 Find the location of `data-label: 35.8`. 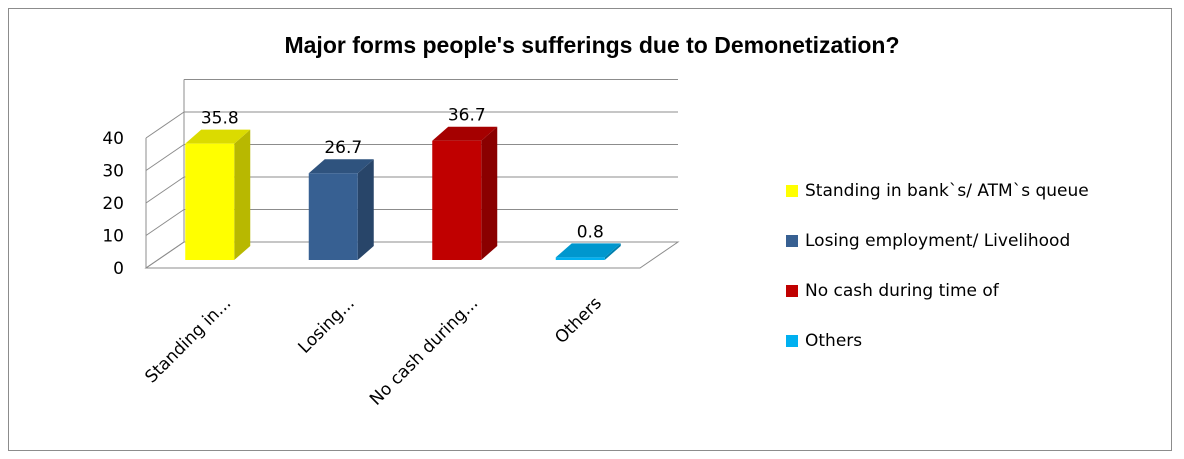

data-label: 35.8 is located at coordinates (220, 119).